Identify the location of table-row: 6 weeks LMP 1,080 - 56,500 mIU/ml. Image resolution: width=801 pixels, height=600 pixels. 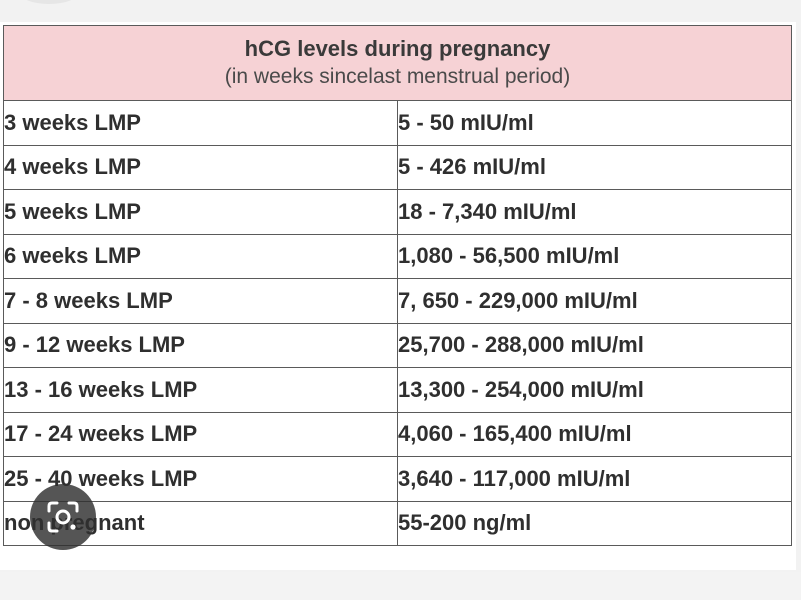
(397, 256).